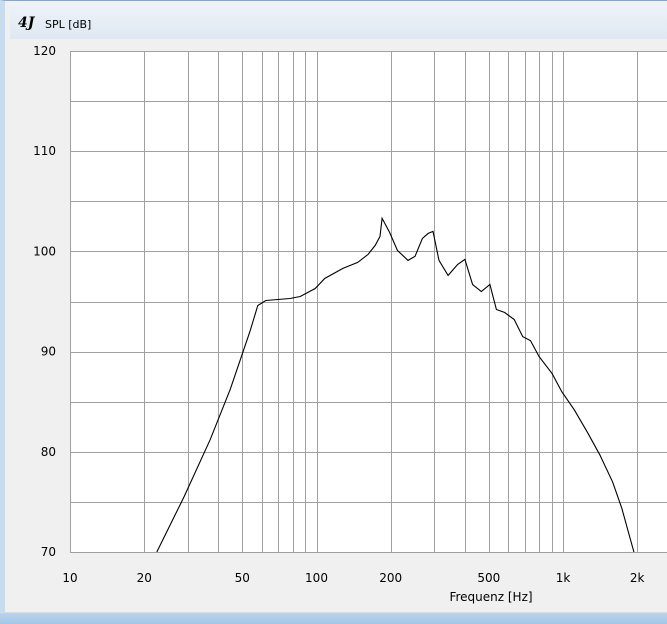 Image resolution: width=667 pixels, height=624 pixels. What do you see at coordinates (44, 151) in the screenshot?
I see `y-tick-label: 110` at bounding box center [44, 151].